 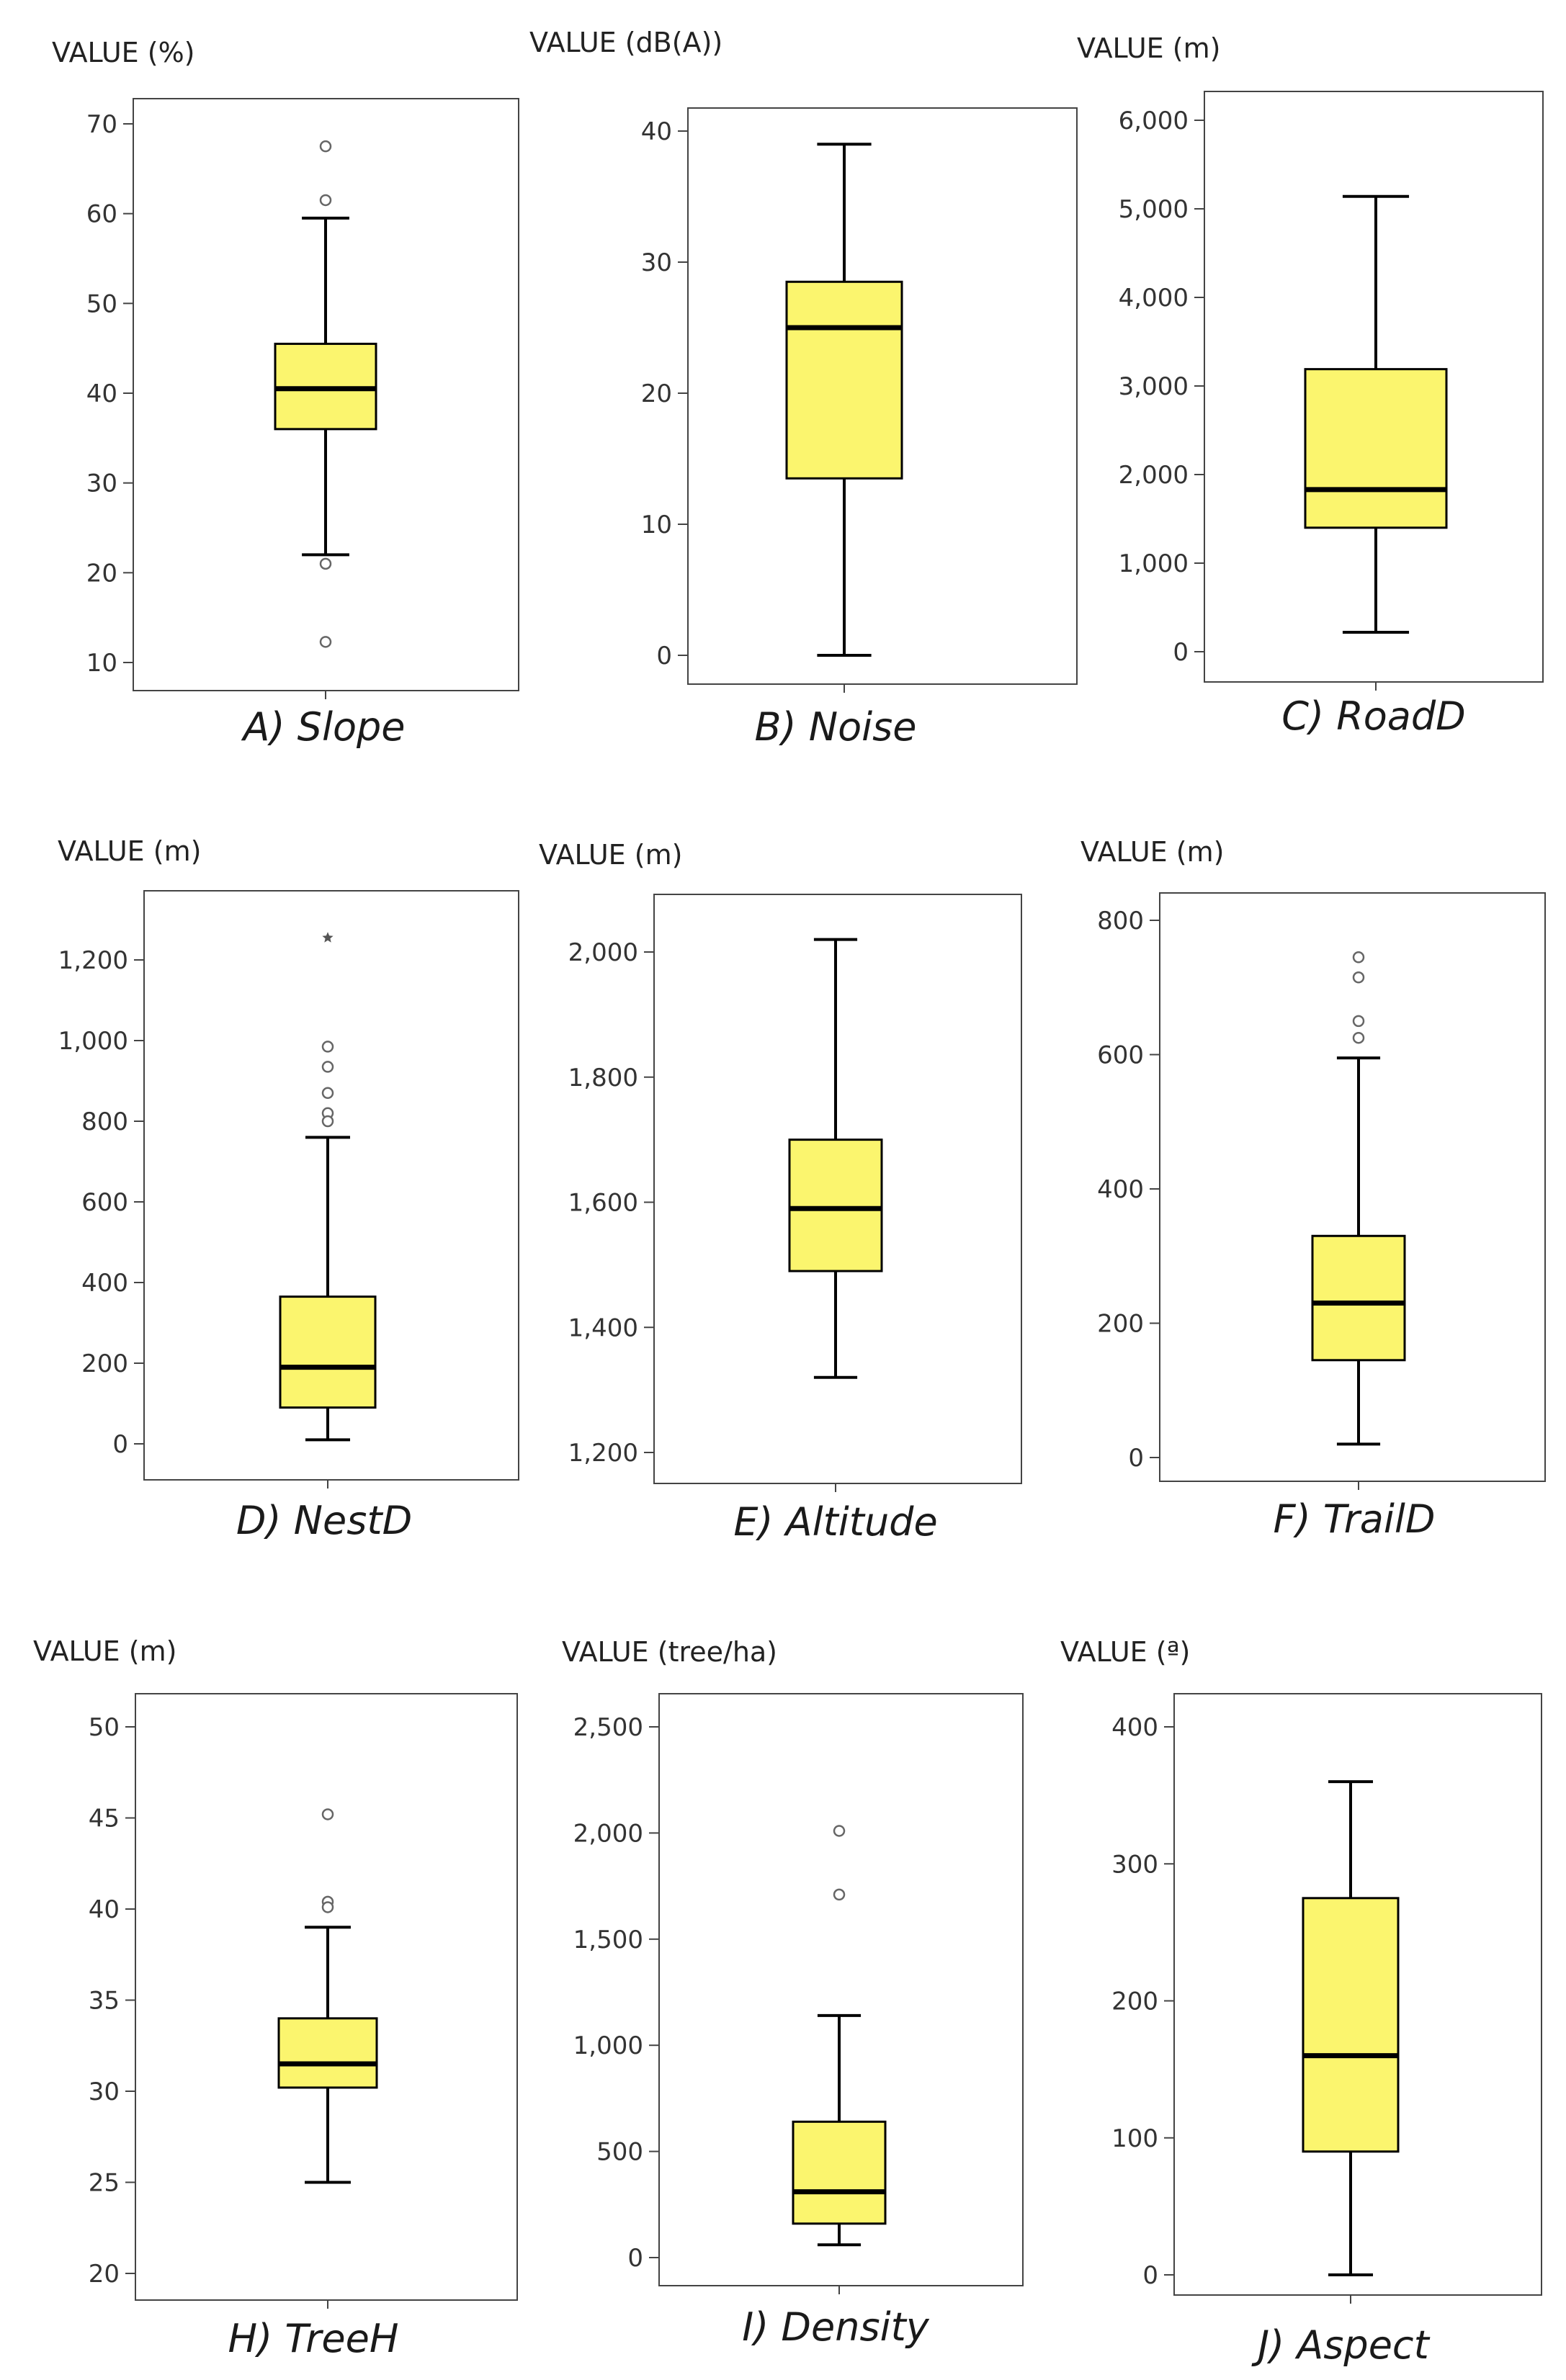 What do you see at coordinates (323, 727) in the screenshot?
I see `panel-title: A) Slope` at bounding box center [323, 727].